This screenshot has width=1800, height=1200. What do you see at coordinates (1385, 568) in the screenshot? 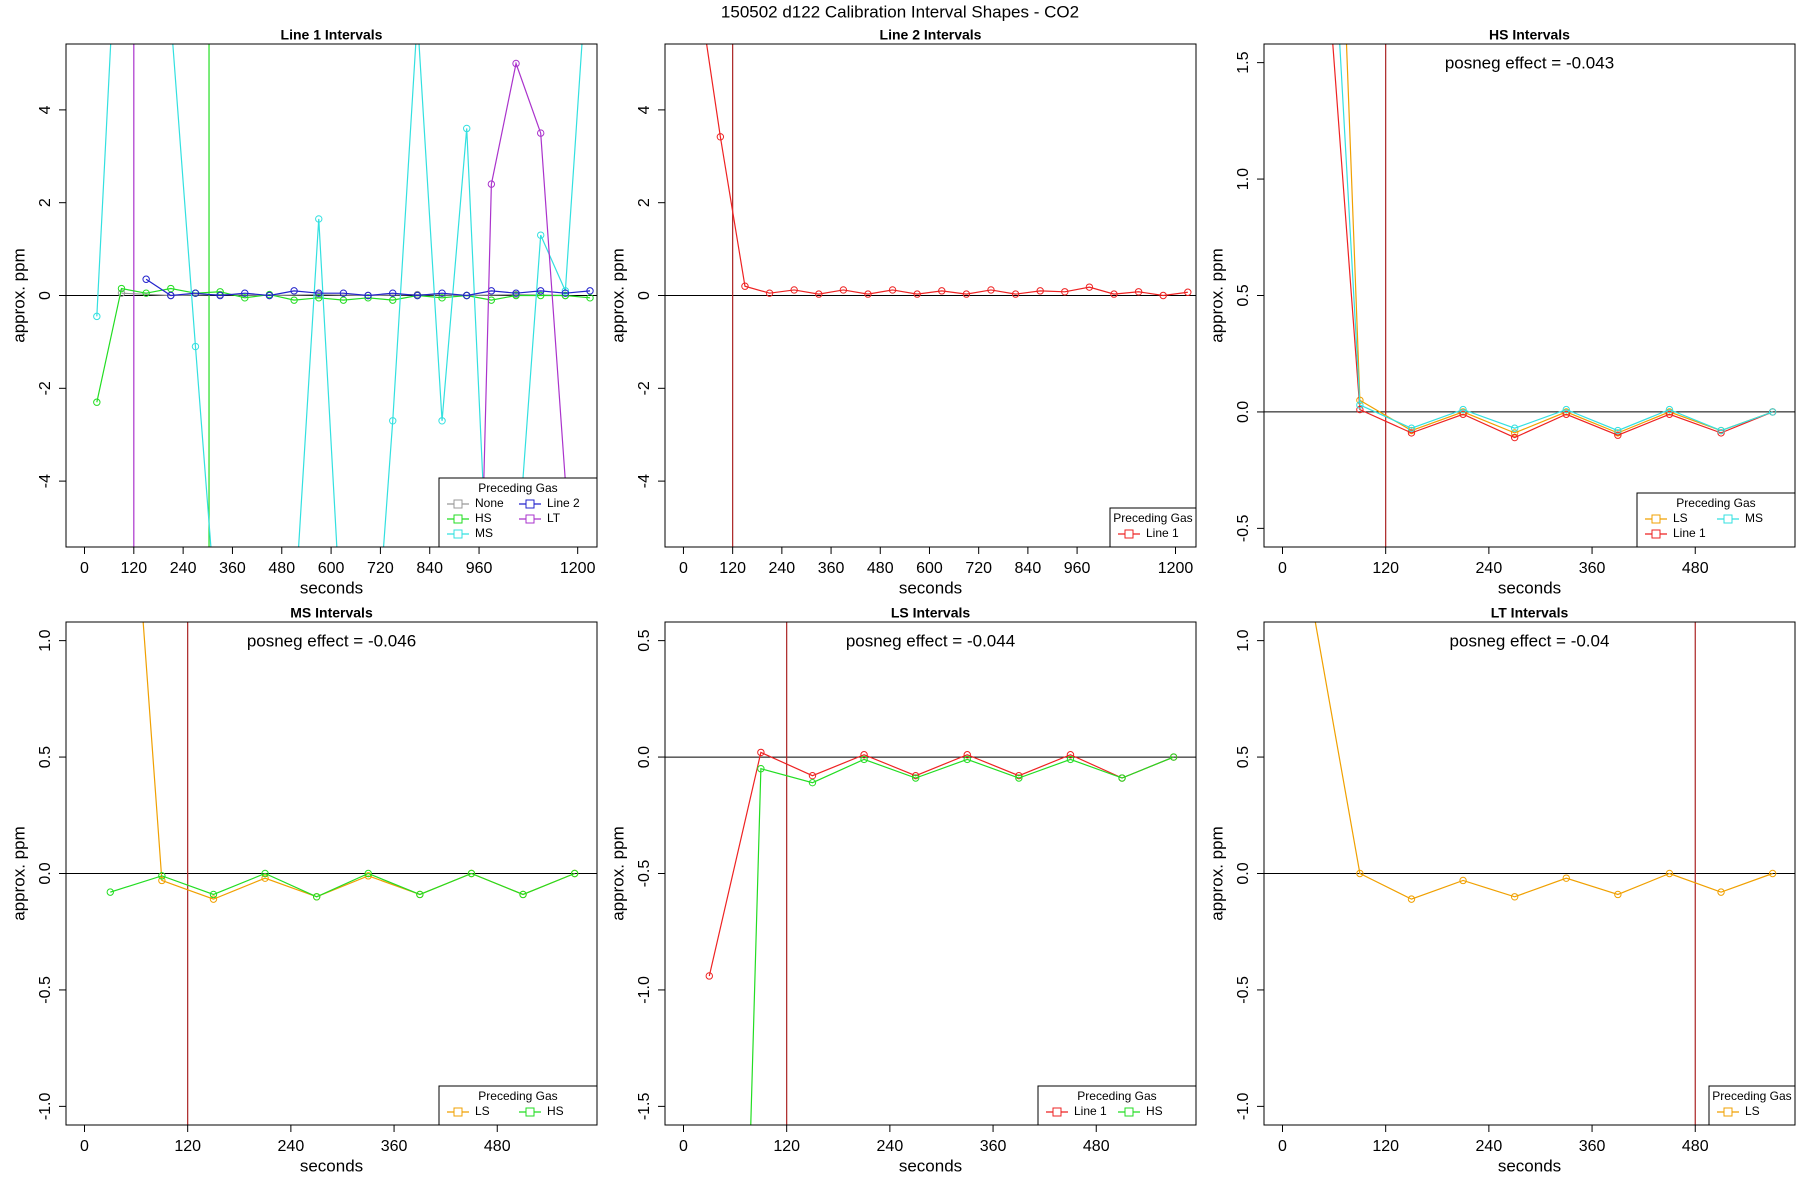
I see `x-tick-label: 120` at bounding box center [1385, 568].